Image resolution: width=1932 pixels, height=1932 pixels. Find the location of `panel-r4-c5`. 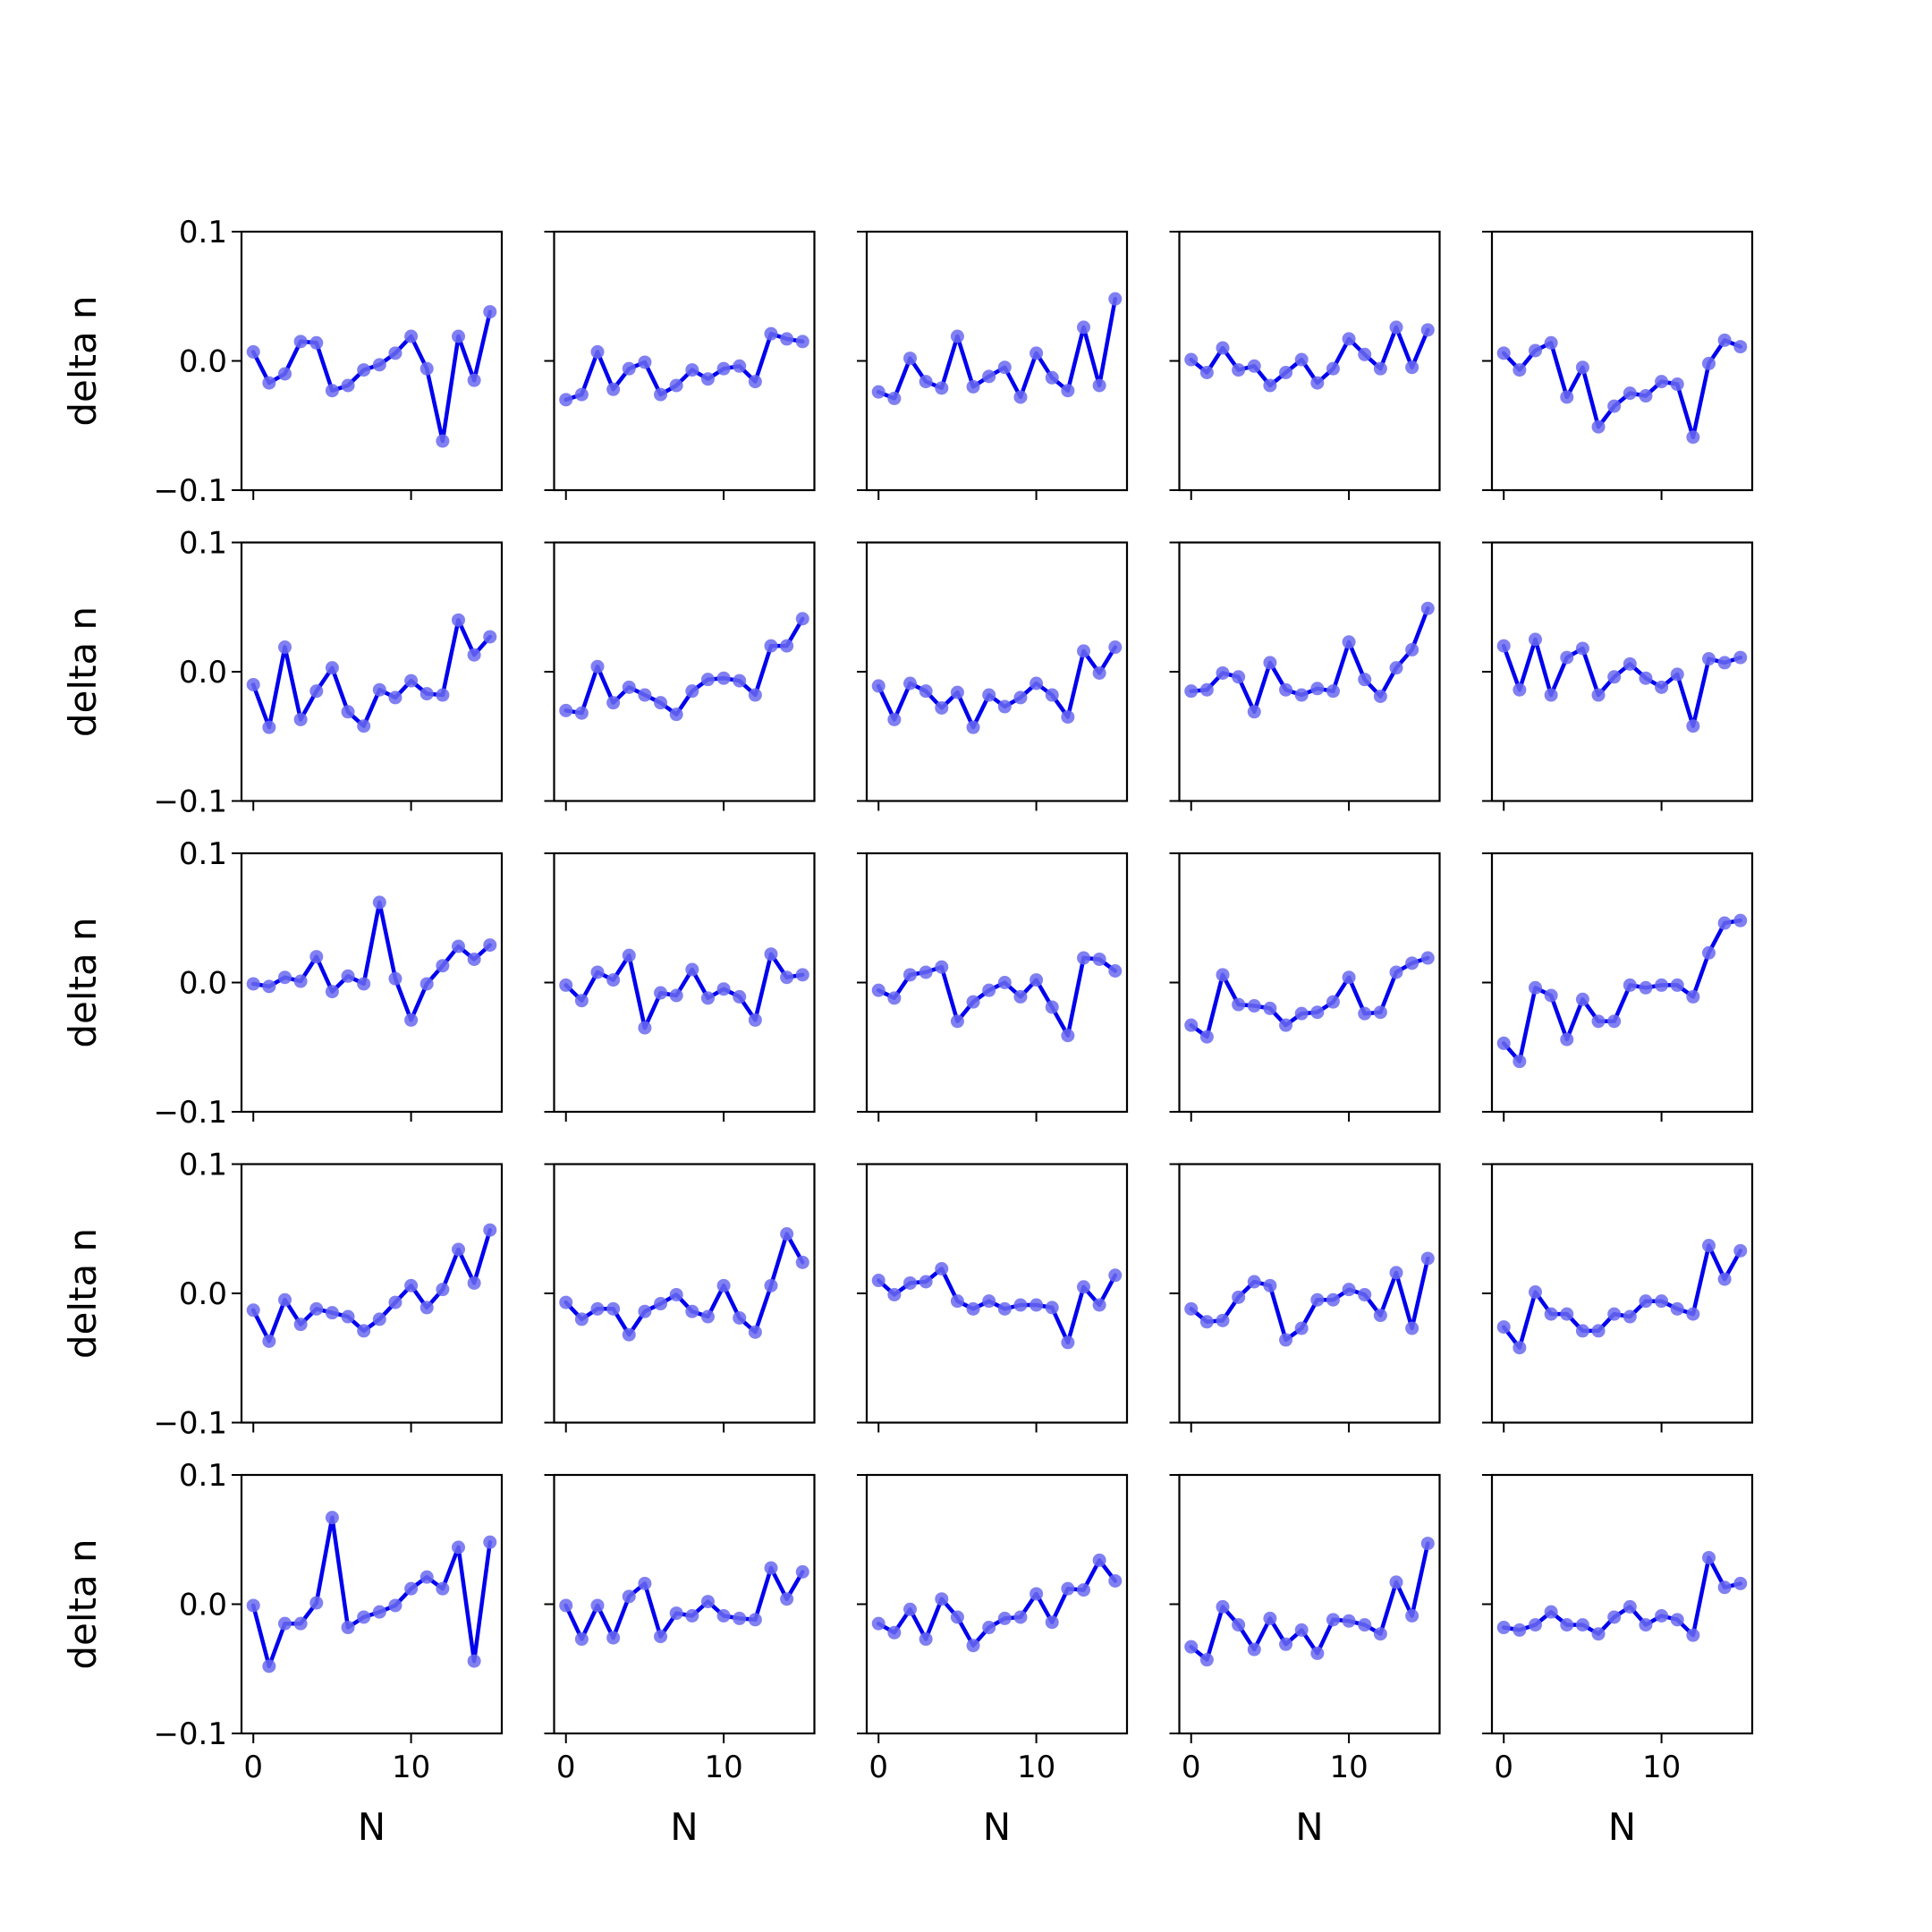

panel-r4-c5 is located at coordinates (1618, 1298).